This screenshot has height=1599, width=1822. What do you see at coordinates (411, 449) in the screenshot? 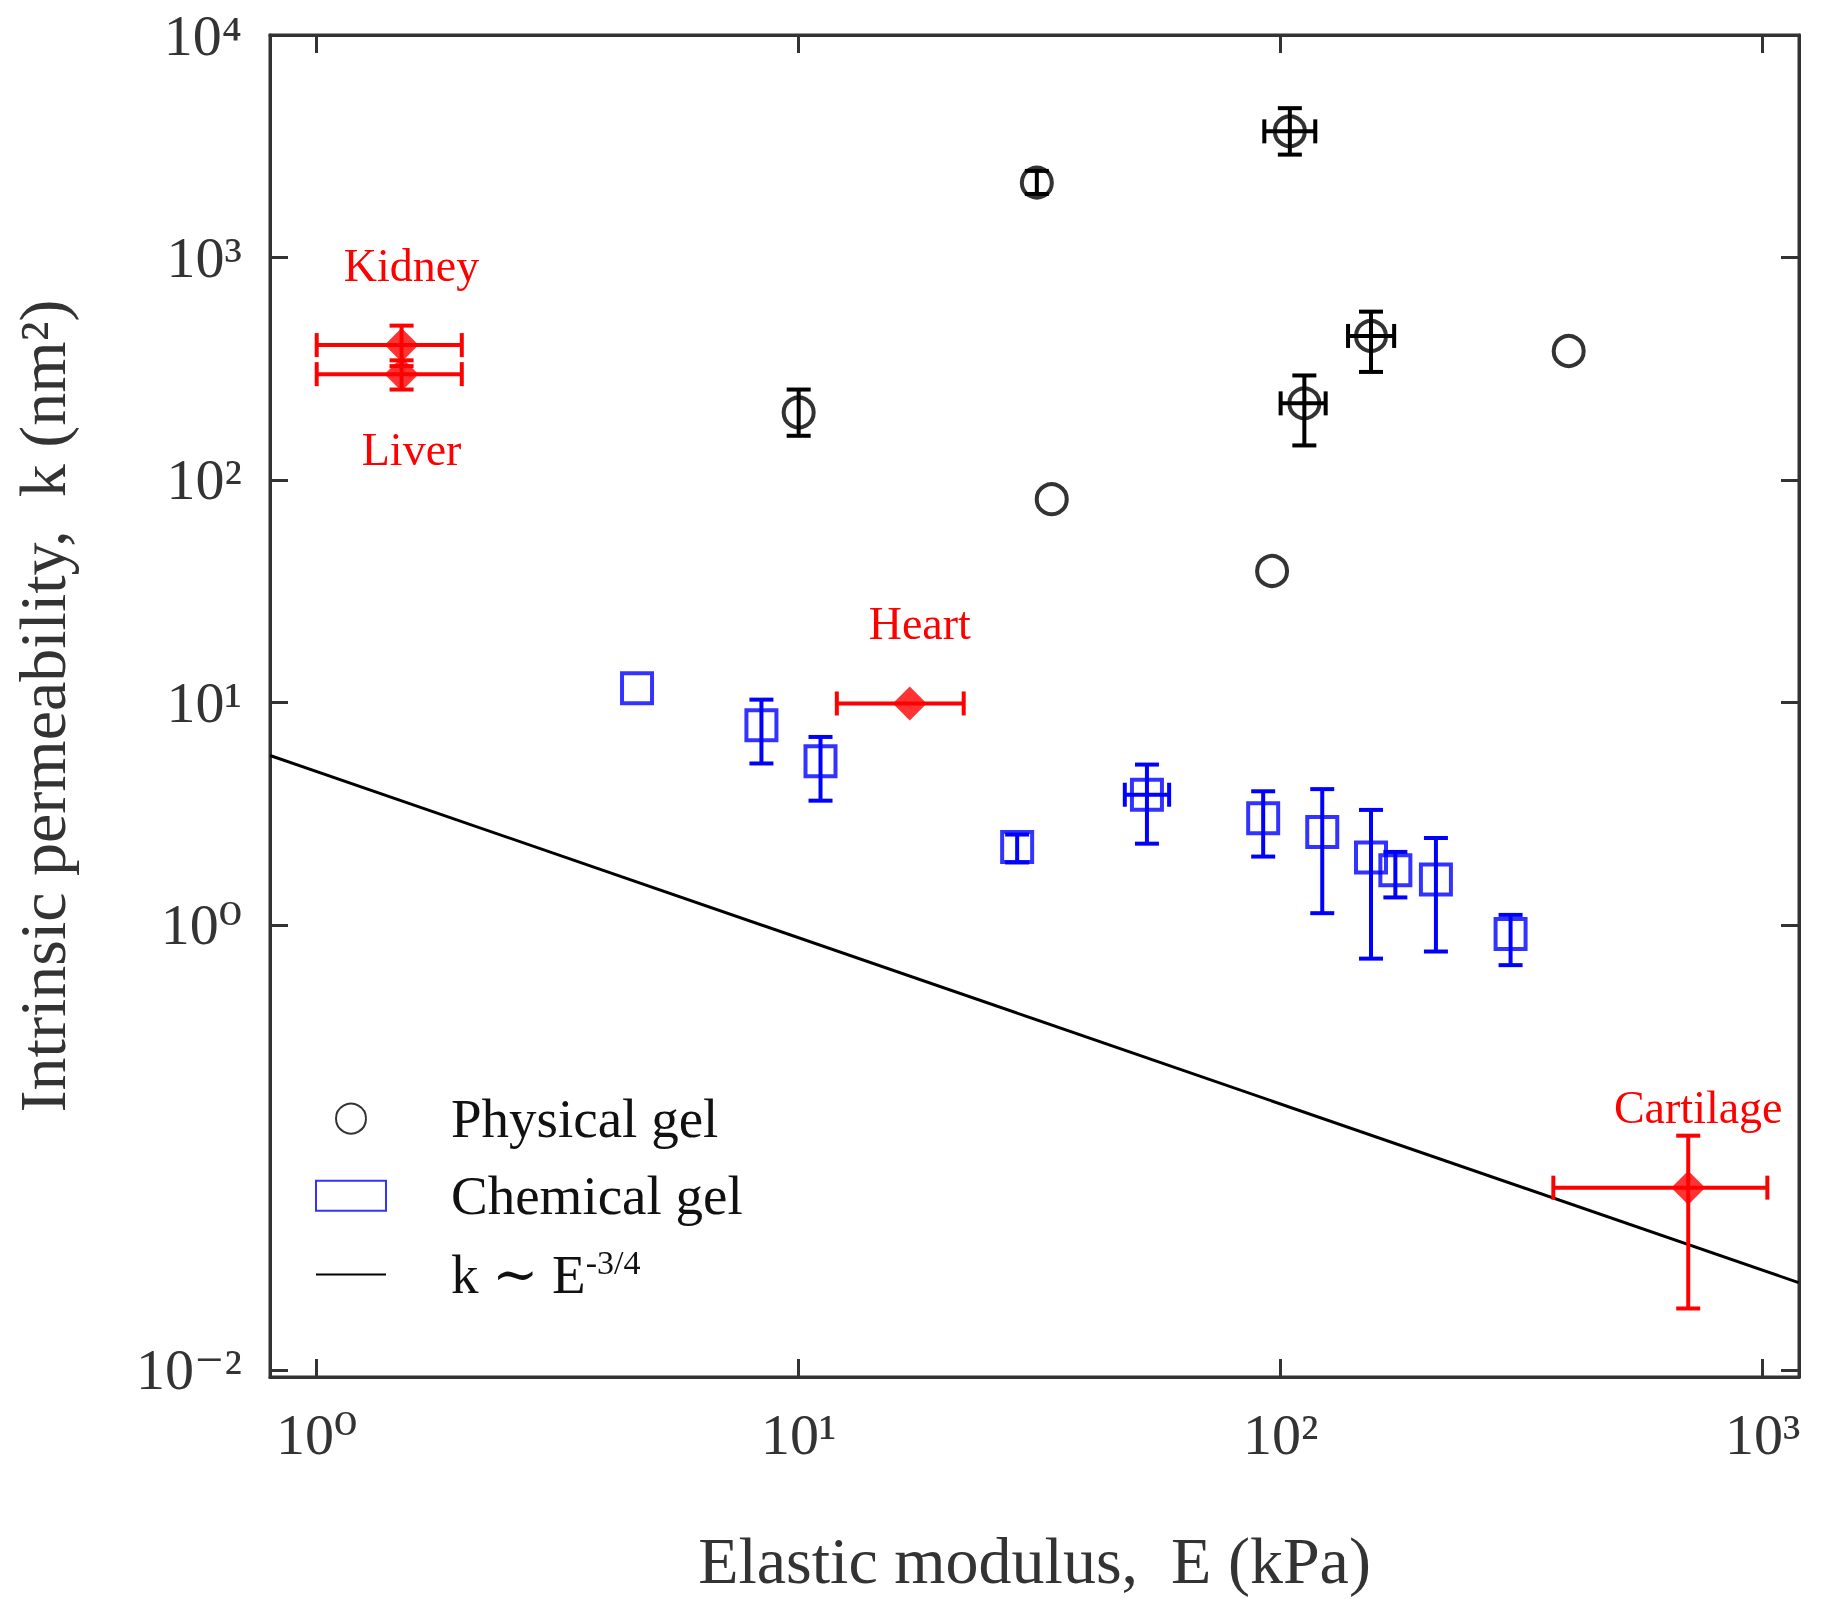
I see `annotation: Liver` at bounding box center [411, 449].